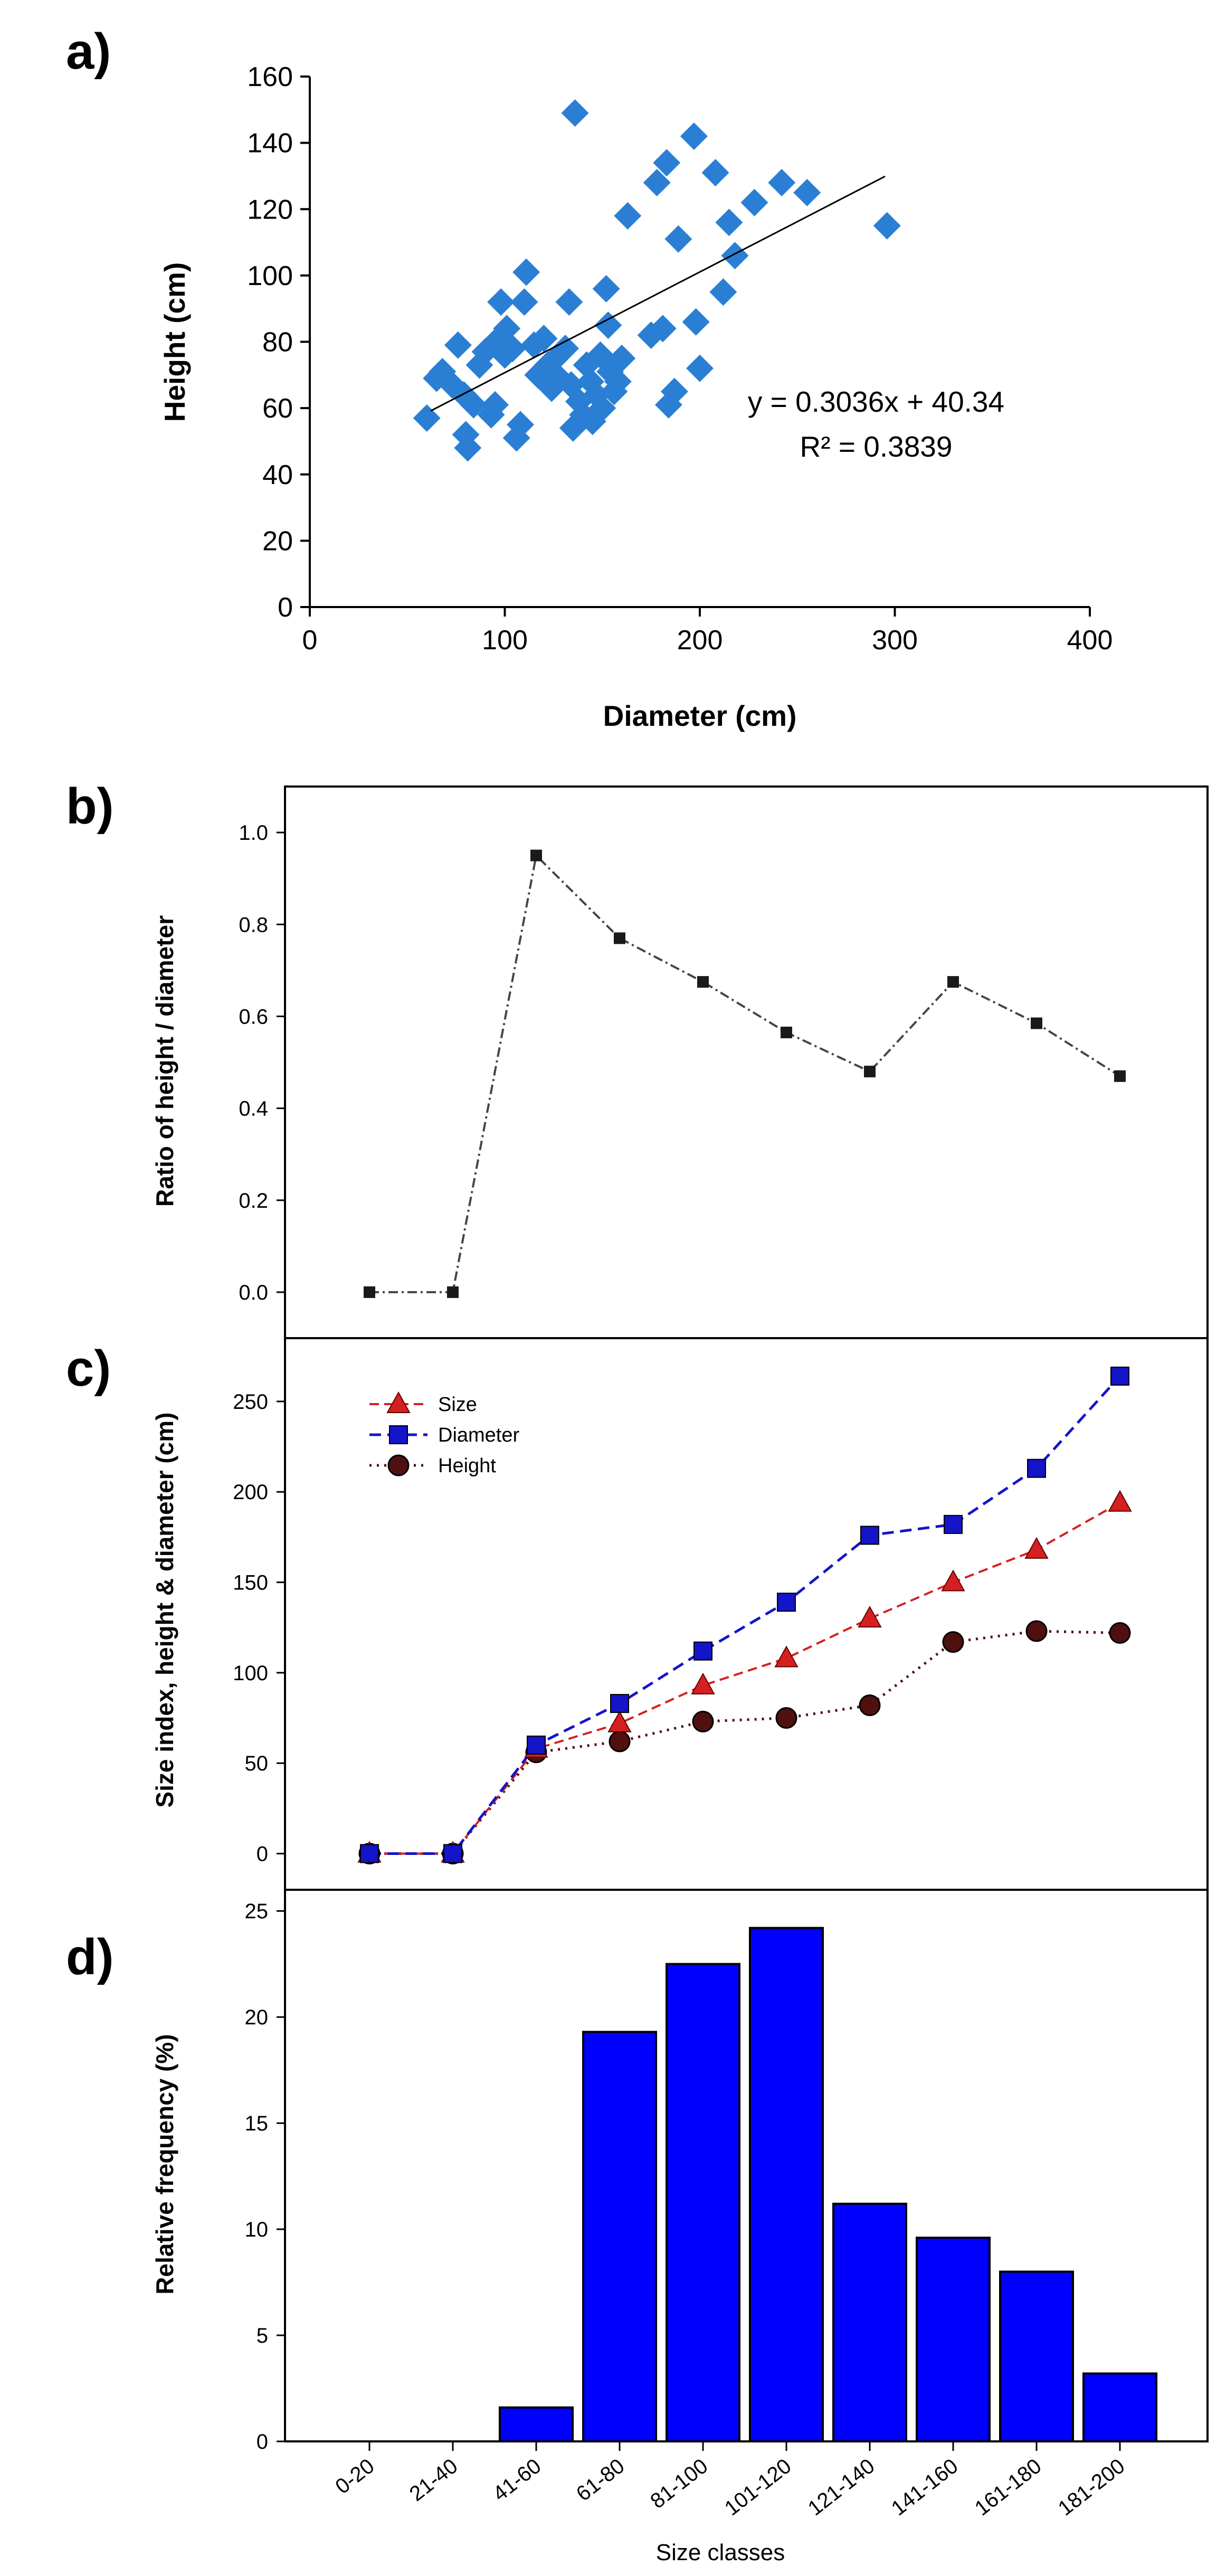 The width and height of the screenshot is (1226, 2576). What do you see at coordinates (744, 1742) in the screenshot?
I see `height-series-line` at bounding box center [744, 1742].